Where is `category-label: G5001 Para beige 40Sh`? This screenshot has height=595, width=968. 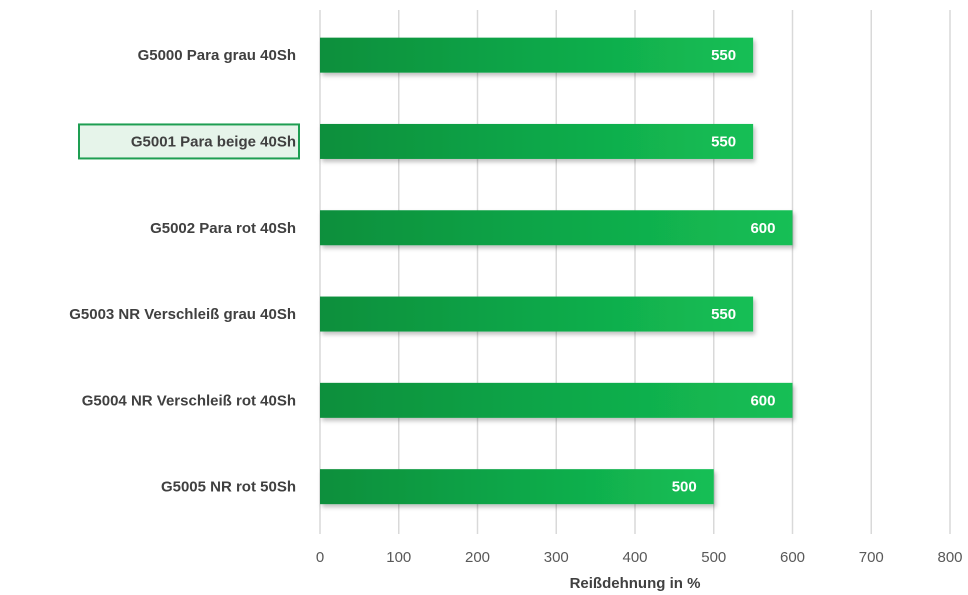 category-label: G5001 Para beige 40Sh is located at coordinates (213, 141).